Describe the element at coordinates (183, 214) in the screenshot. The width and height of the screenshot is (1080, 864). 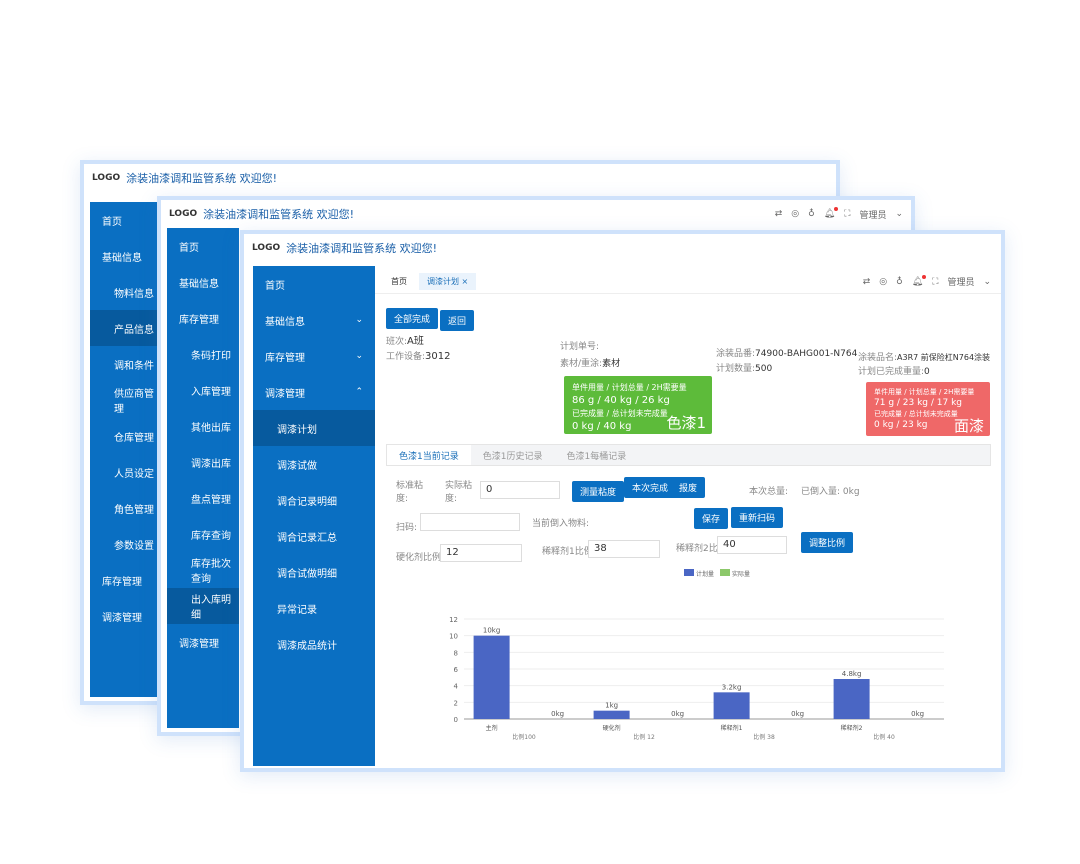
I see `logo: LOGO` at that location.